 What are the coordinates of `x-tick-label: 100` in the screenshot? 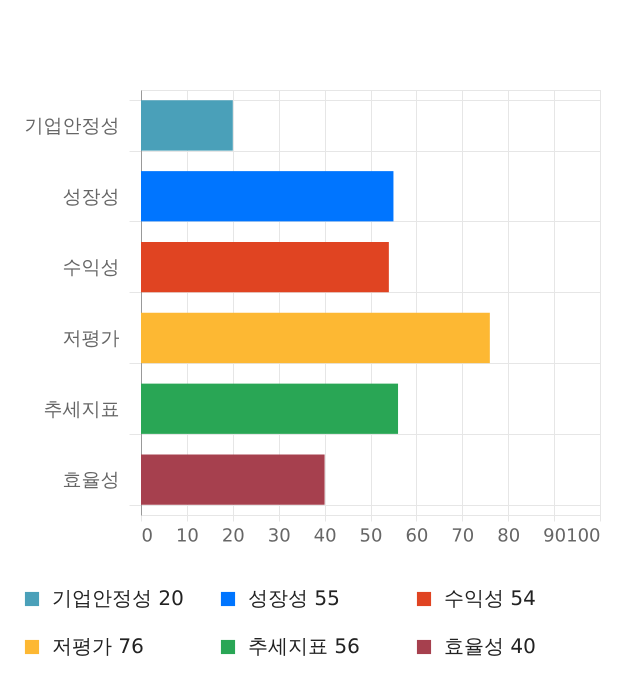 It's located at (583, 536).